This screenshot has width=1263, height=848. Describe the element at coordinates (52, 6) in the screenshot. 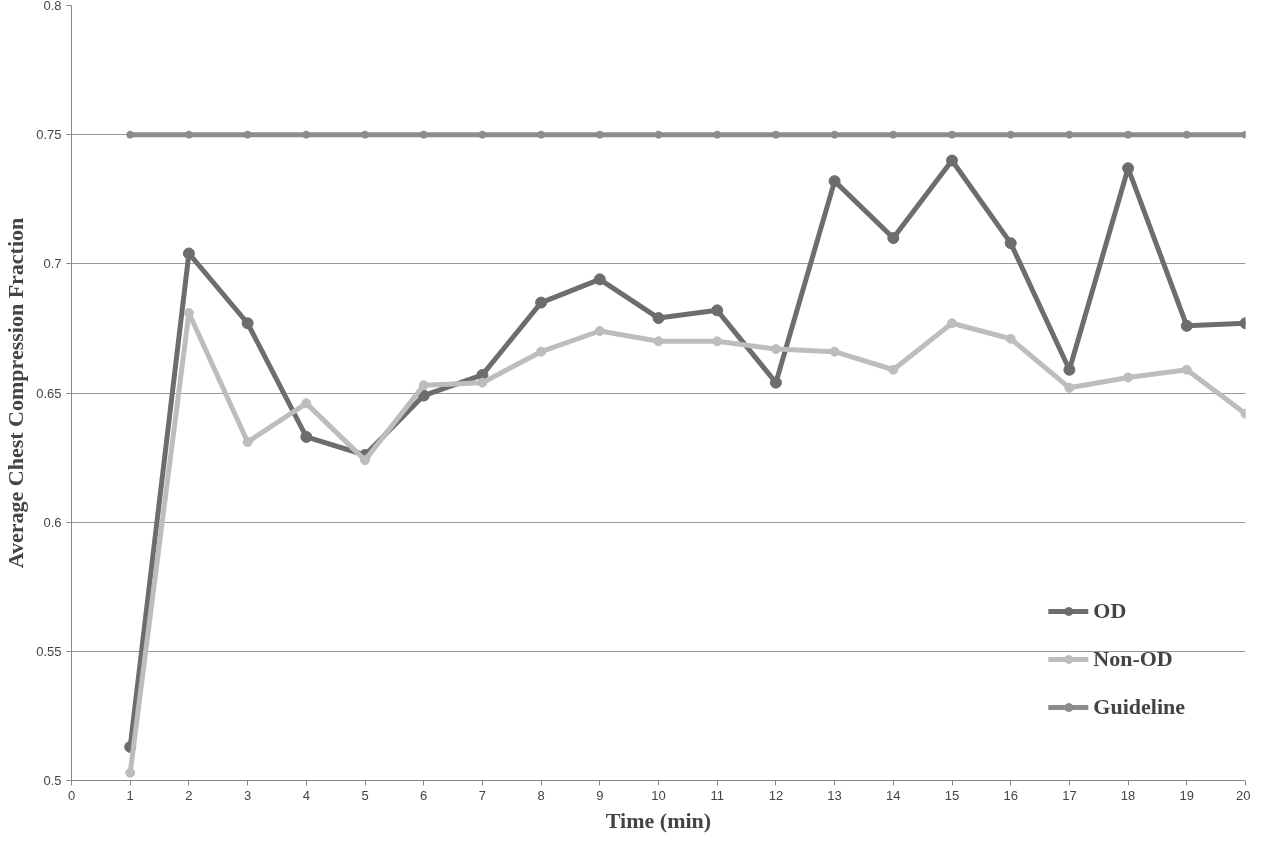

I see `y-tick-label: 0.8` at that location.